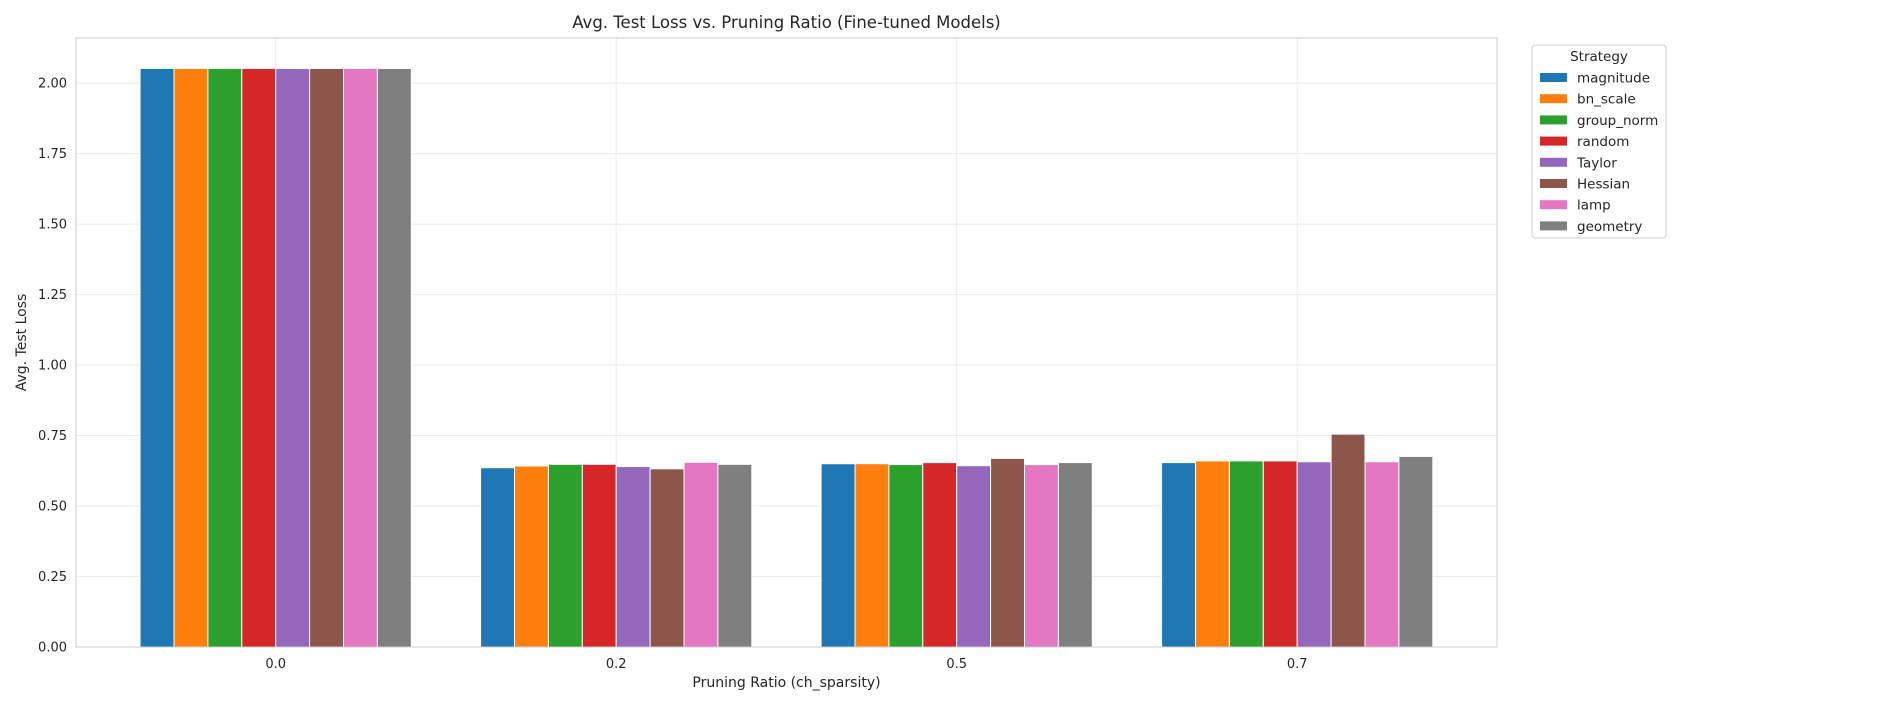 This screenshot has width=1900, height=704. I want to click on legend-label: lamp, so click(1594, 206).